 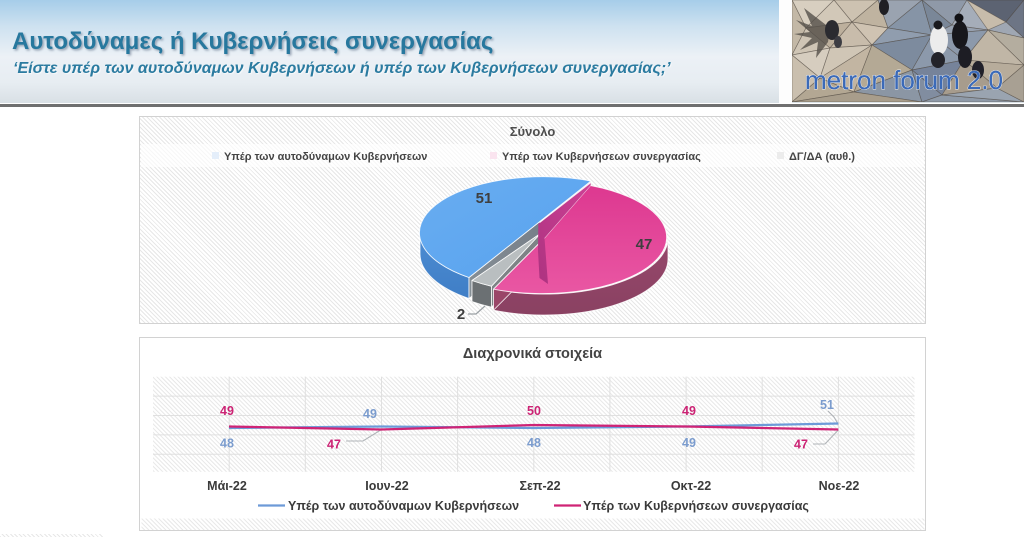 I want to click on svg-text: metron forum 2.0, so click(x=904, y=80).